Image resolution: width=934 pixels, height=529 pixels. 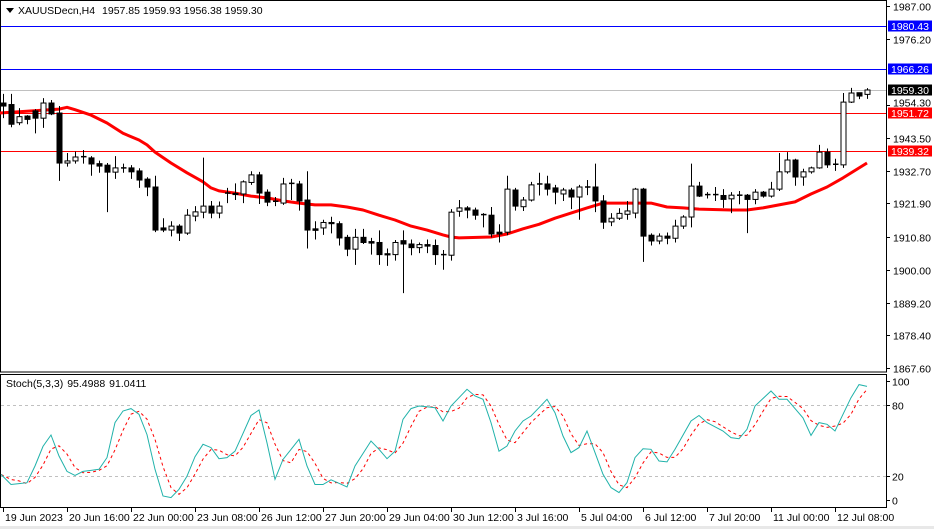 What do you see at coordinates (467, 527) in the screenshot?
I see `status-strip` at bounding box center [467, 527].